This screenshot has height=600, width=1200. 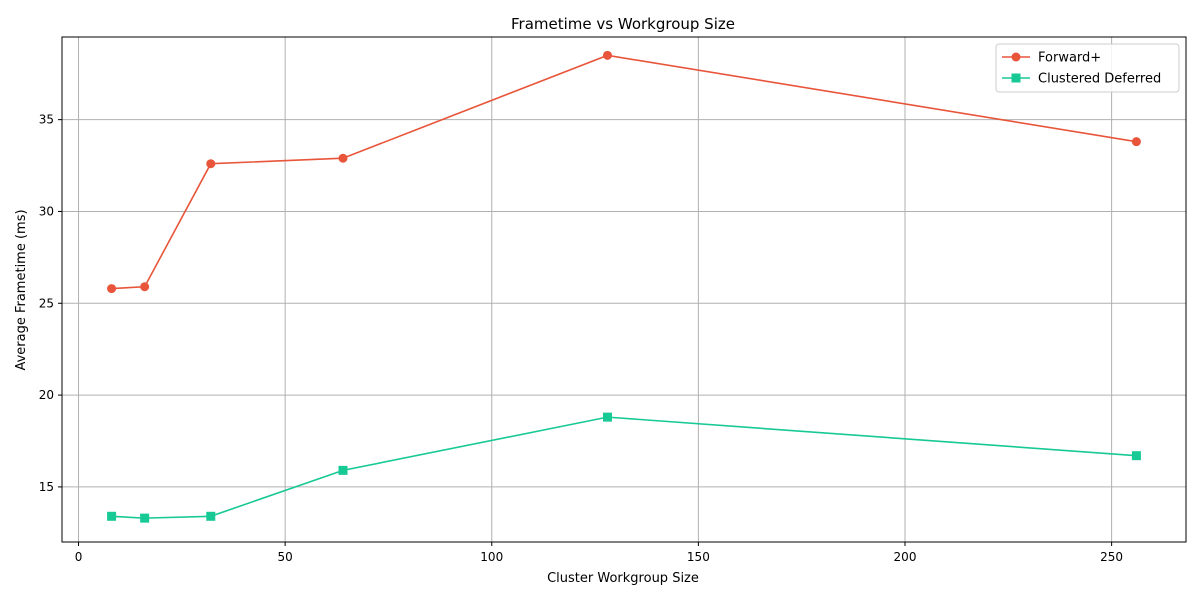 I want to click on chart-title: Frametime vs Workgroup Size, so click(x=623, y=24).